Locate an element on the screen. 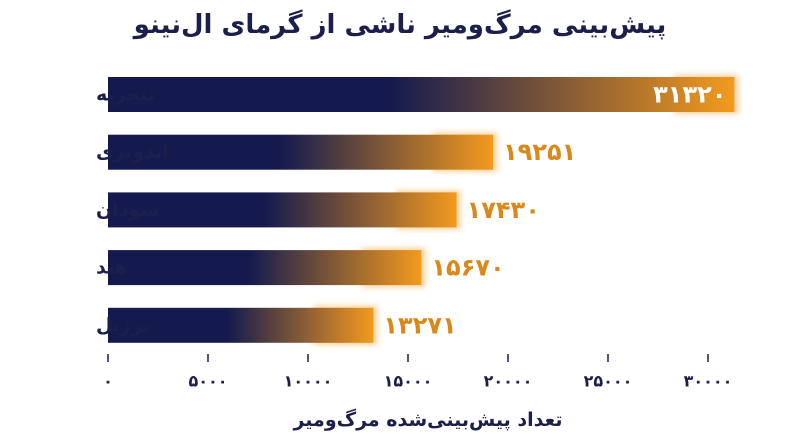 The image size is (800, 447). x-tick-label: ۱۰۰۰۰ is located at coordinates (308, 381).